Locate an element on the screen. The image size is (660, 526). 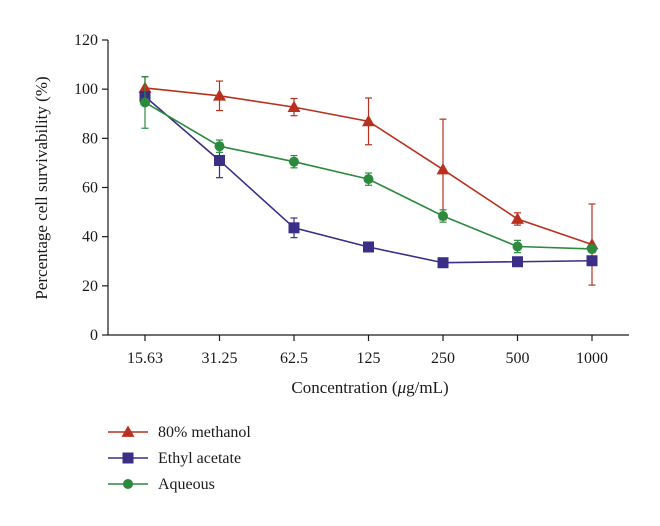
y-tick-label: 60 is located at coordinates (90, 188).